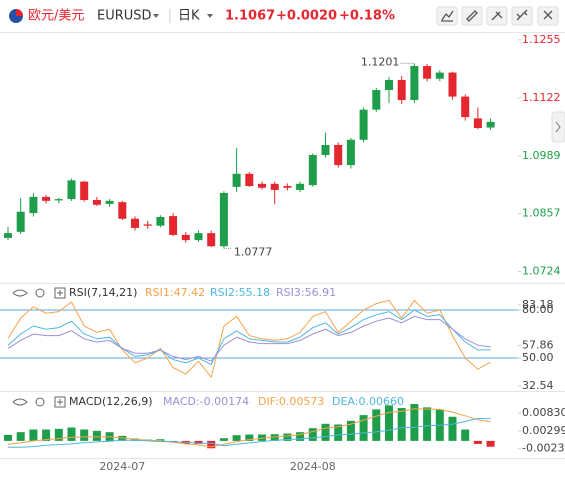  What do you see at coordinates (175, 292) in the screenshot?
I see `legend-entry: RSI1:47.42` at bounding box center [175, 292].